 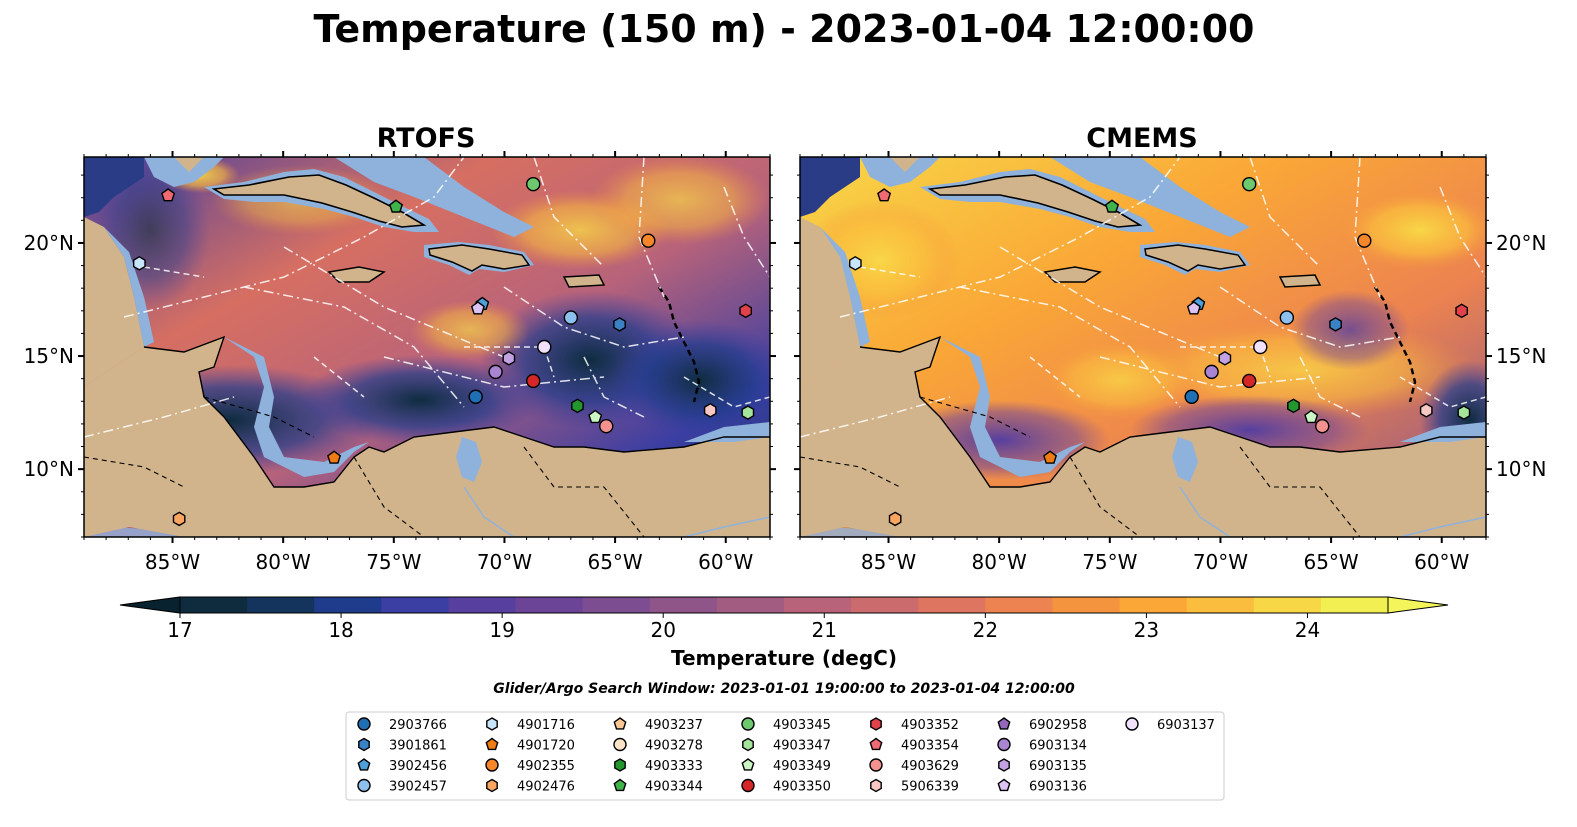 I want to click on colorbar-tick-label: 23, so click(x=1146, y=630).